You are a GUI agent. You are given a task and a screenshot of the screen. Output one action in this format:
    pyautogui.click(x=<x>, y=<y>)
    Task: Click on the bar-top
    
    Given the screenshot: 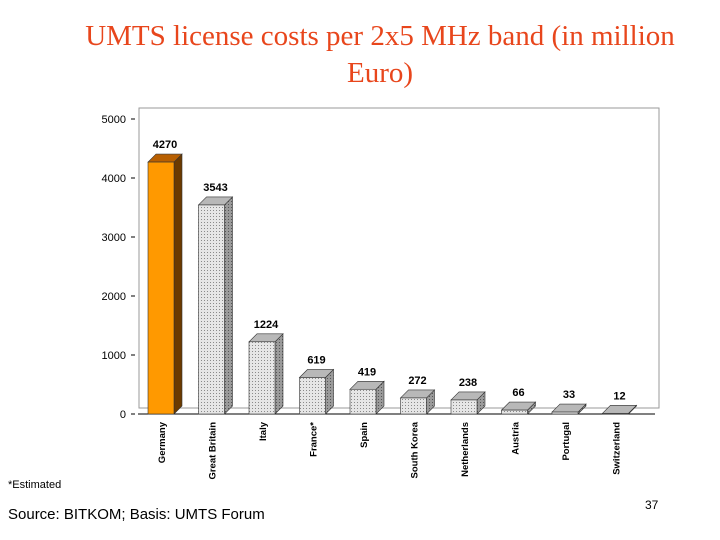 What is the action you would take?
    pyautogui.click(x=619, y=409)
    